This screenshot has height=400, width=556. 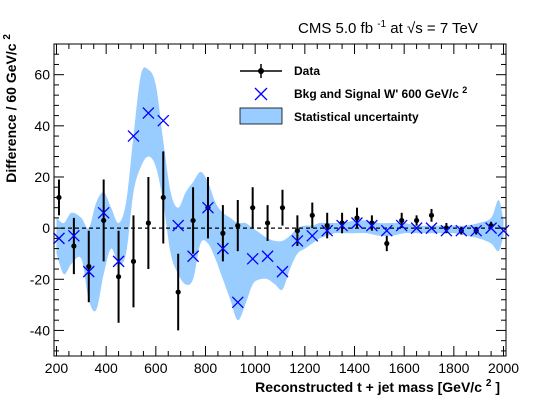 I want to click on x-tick-label: 600, so click(x=156, y=368).